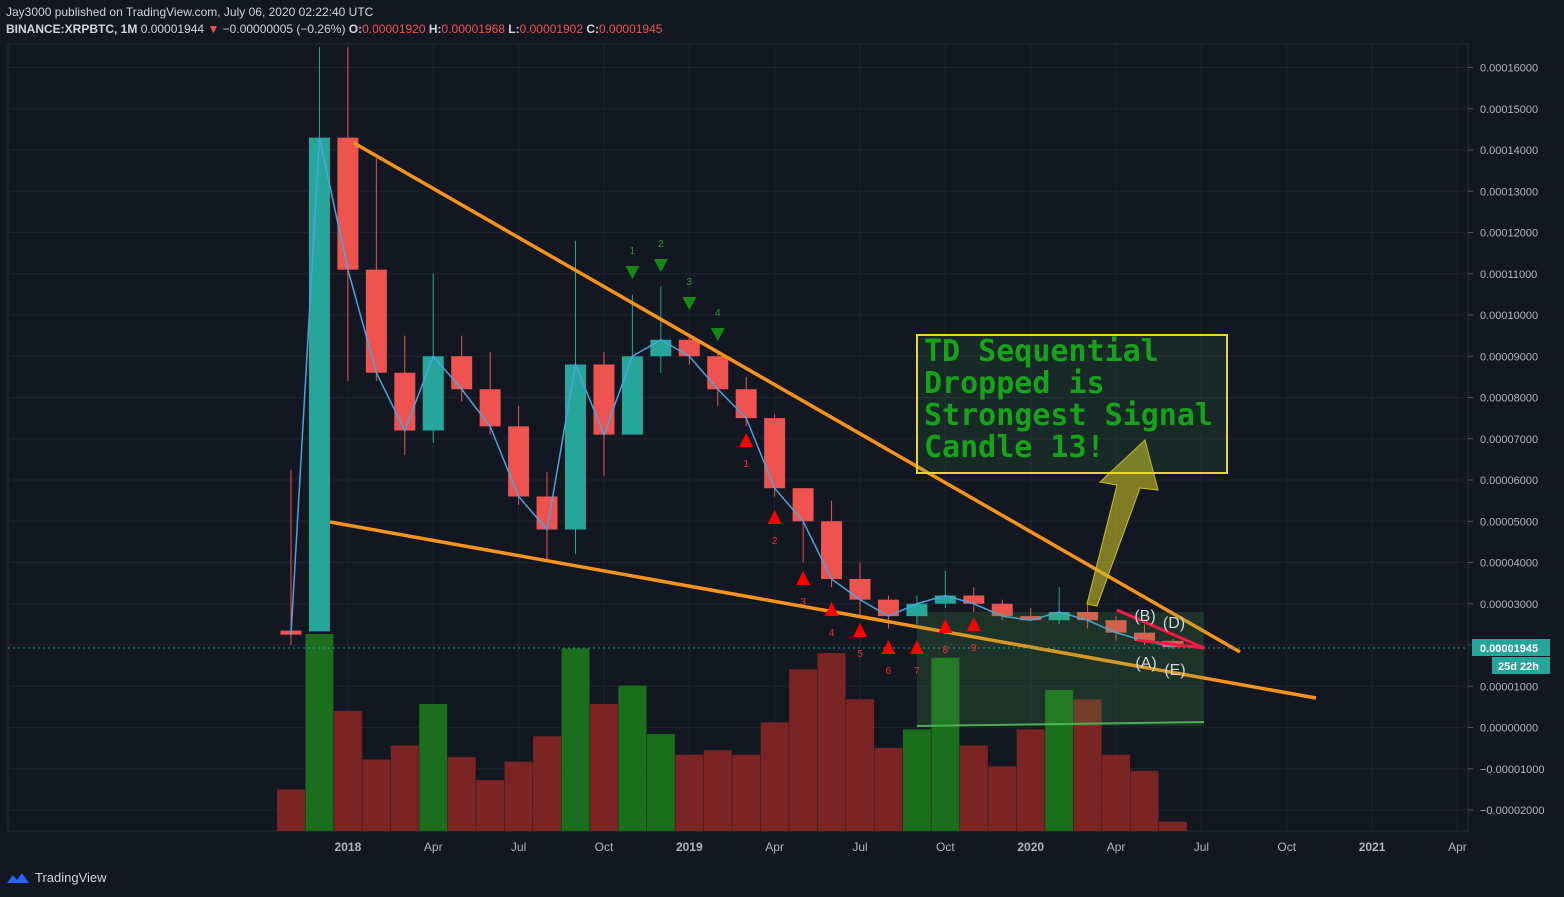 The image size is (1564, 897). I want to click on y-tick-label: 0.00012000, so click(1509, 234).